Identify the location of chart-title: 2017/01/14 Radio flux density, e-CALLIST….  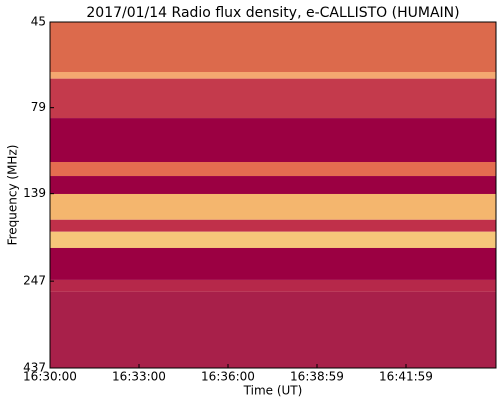
(272, 13).